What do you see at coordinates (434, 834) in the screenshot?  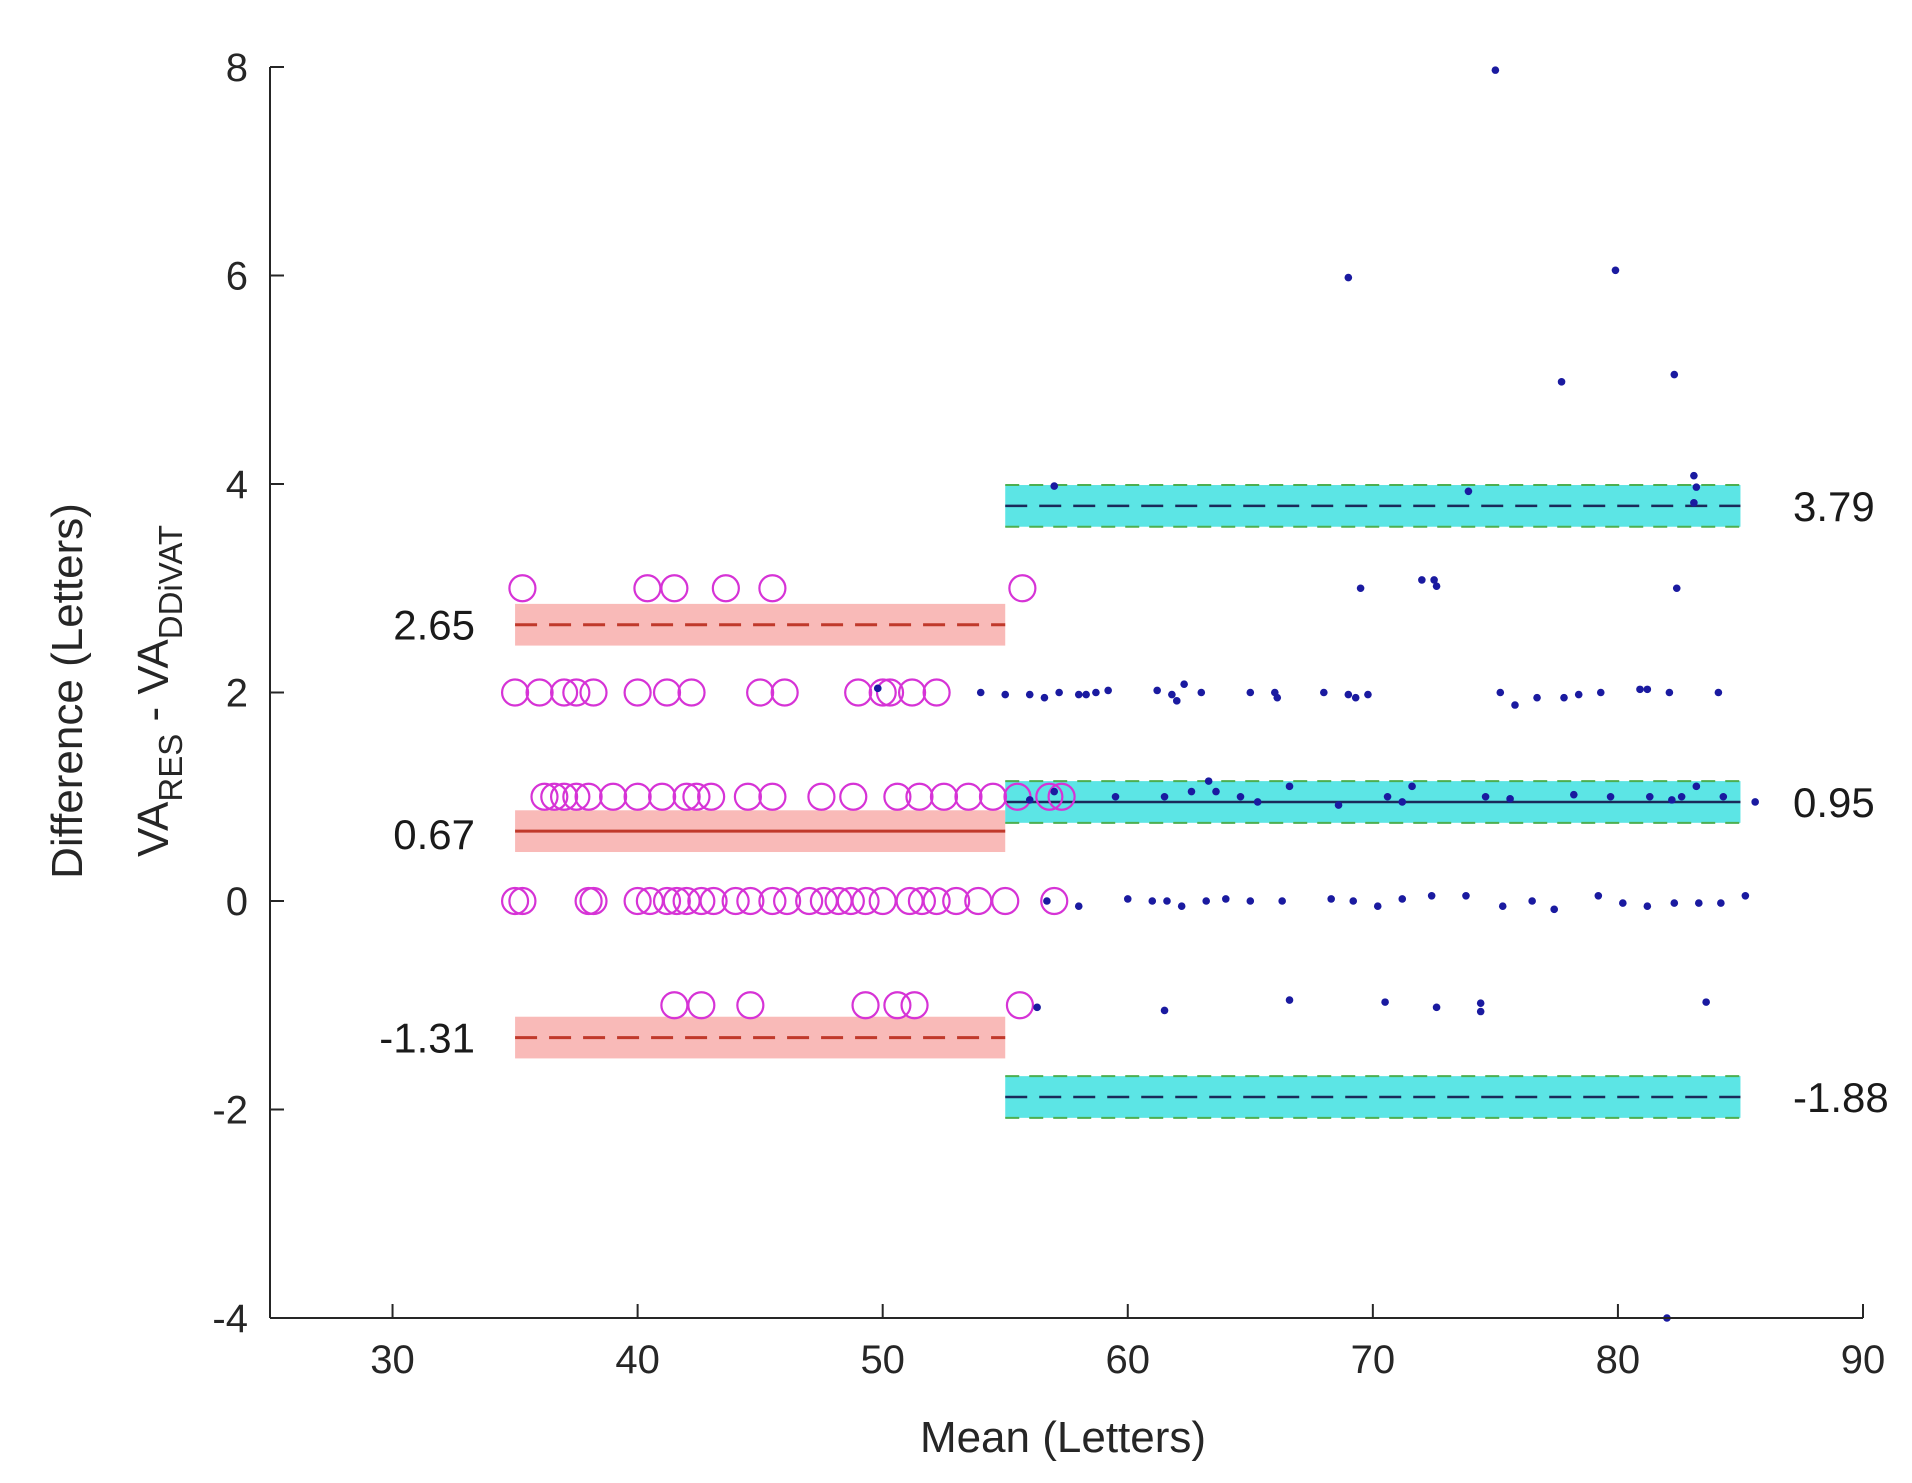 I see `low-mean-value-label: 0.67` at bounding box center [434, 834].